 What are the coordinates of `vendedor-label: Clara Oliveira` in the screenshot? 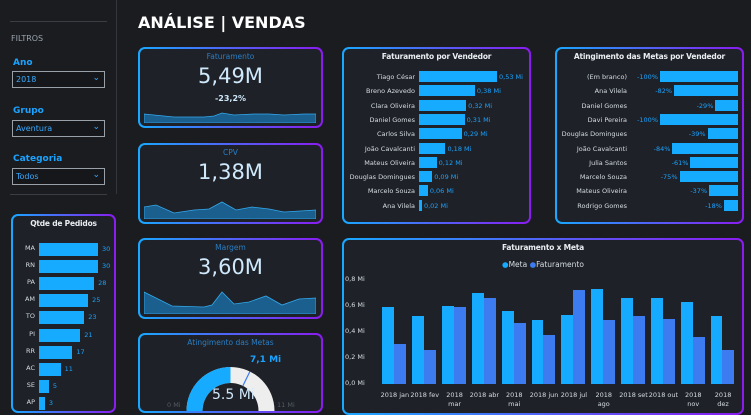 It's located at (392, 105).